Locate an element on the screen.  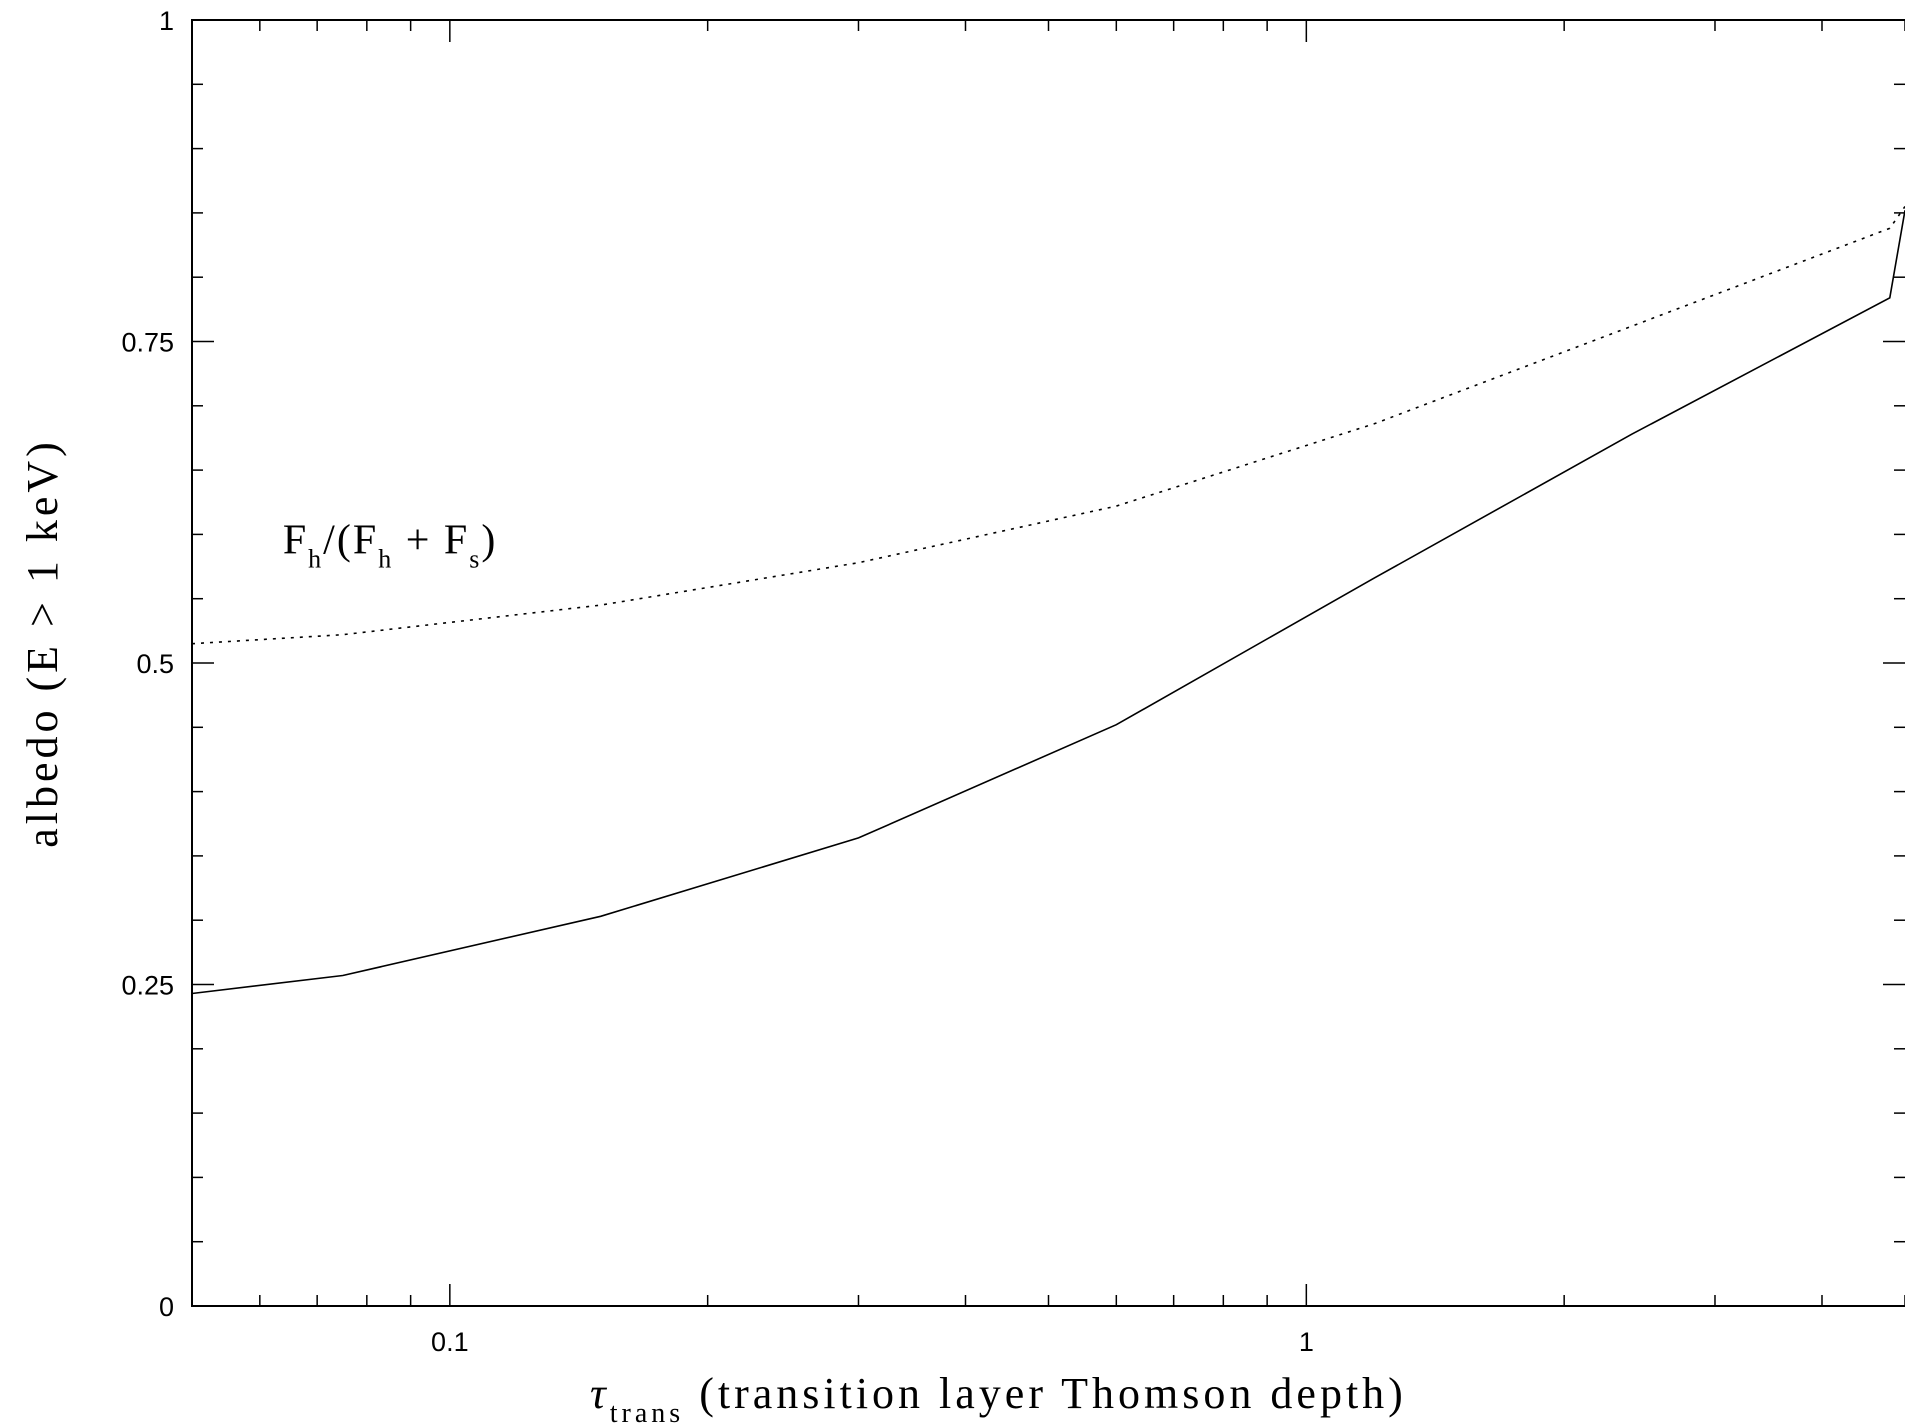
annotation-text: ) is located at coordinates (489, 541).